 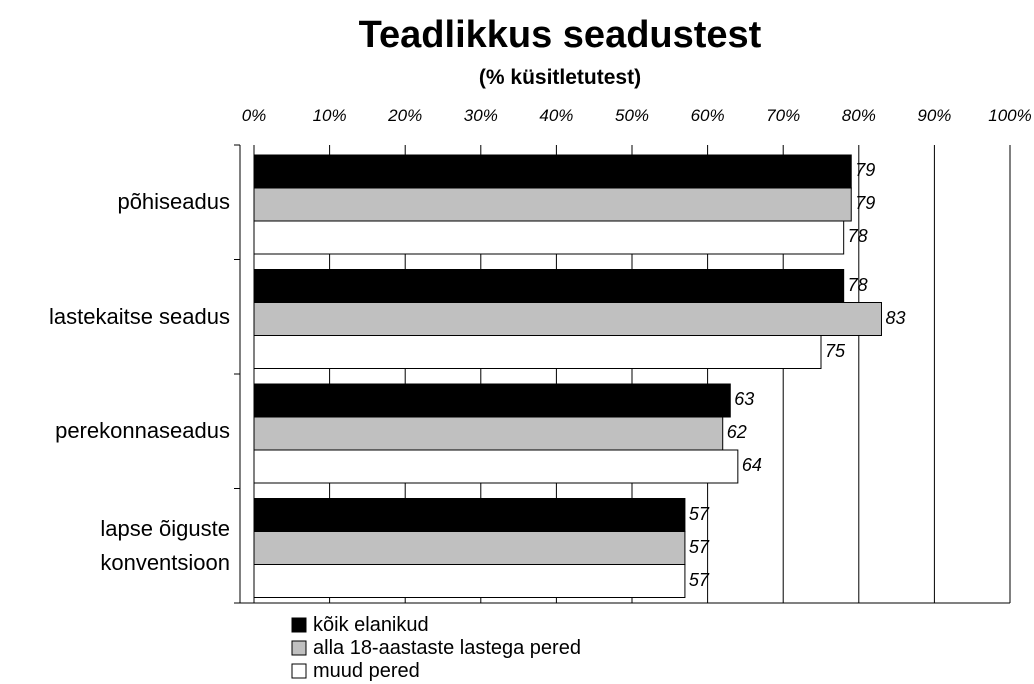 I want to click on x-tick-label: 30%, so click(x=480, y=115).